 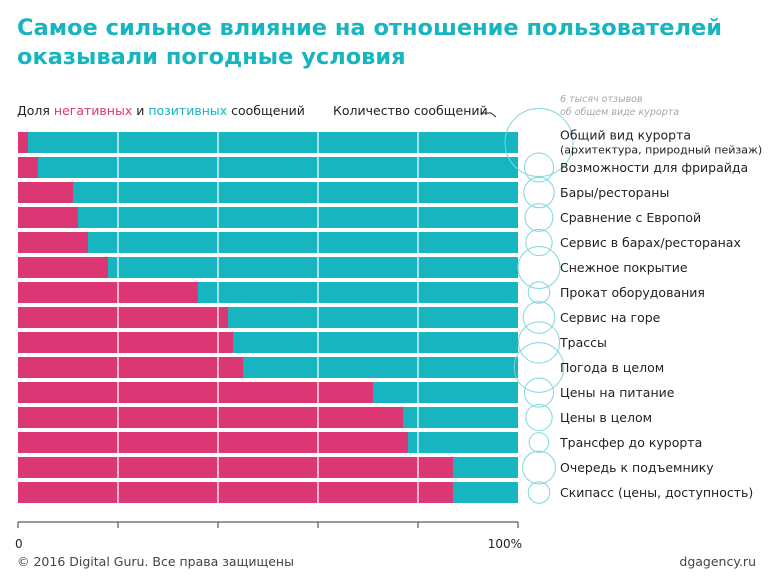 What do you see at coordinates (612, 367) in the screenshot?
I see `category-label: Погода в целом` at bounding box center [612, 367].